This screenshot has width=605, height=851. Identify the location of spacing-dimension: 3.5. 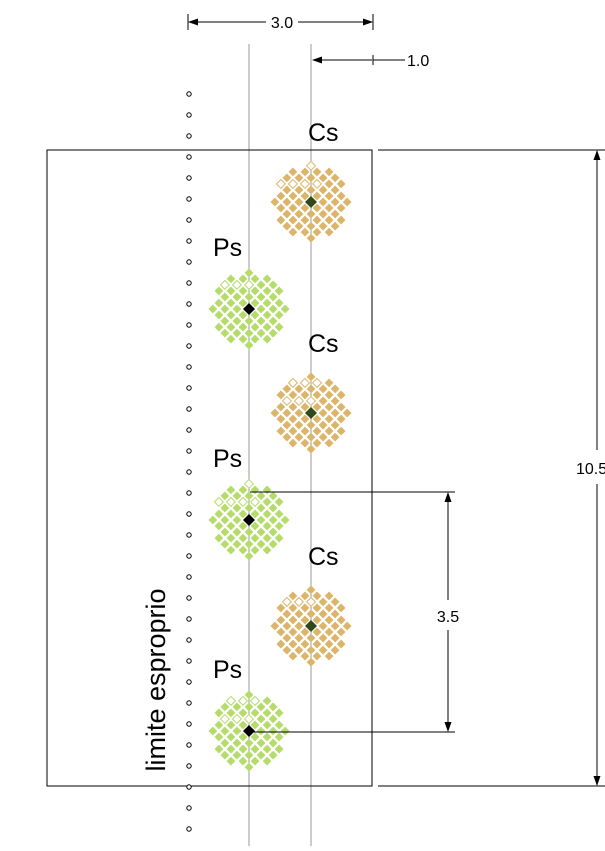
(354, 612).